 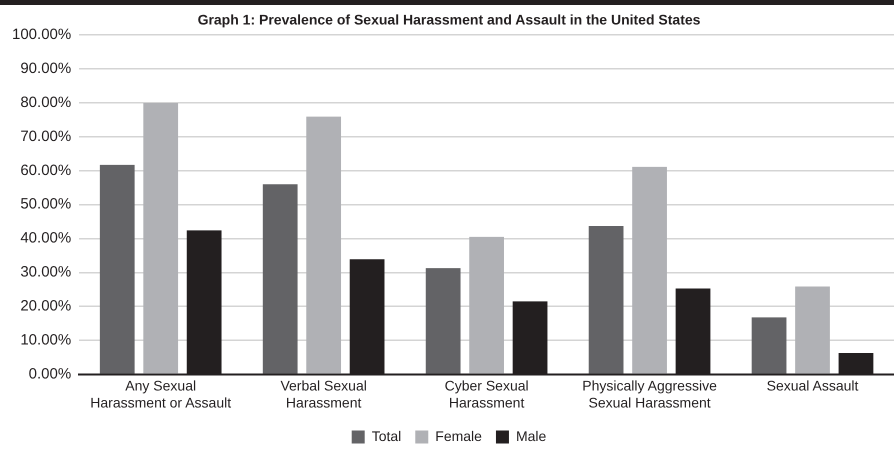 I want to click on y-tick-label: 60.00%, so click(x=46, y=170).